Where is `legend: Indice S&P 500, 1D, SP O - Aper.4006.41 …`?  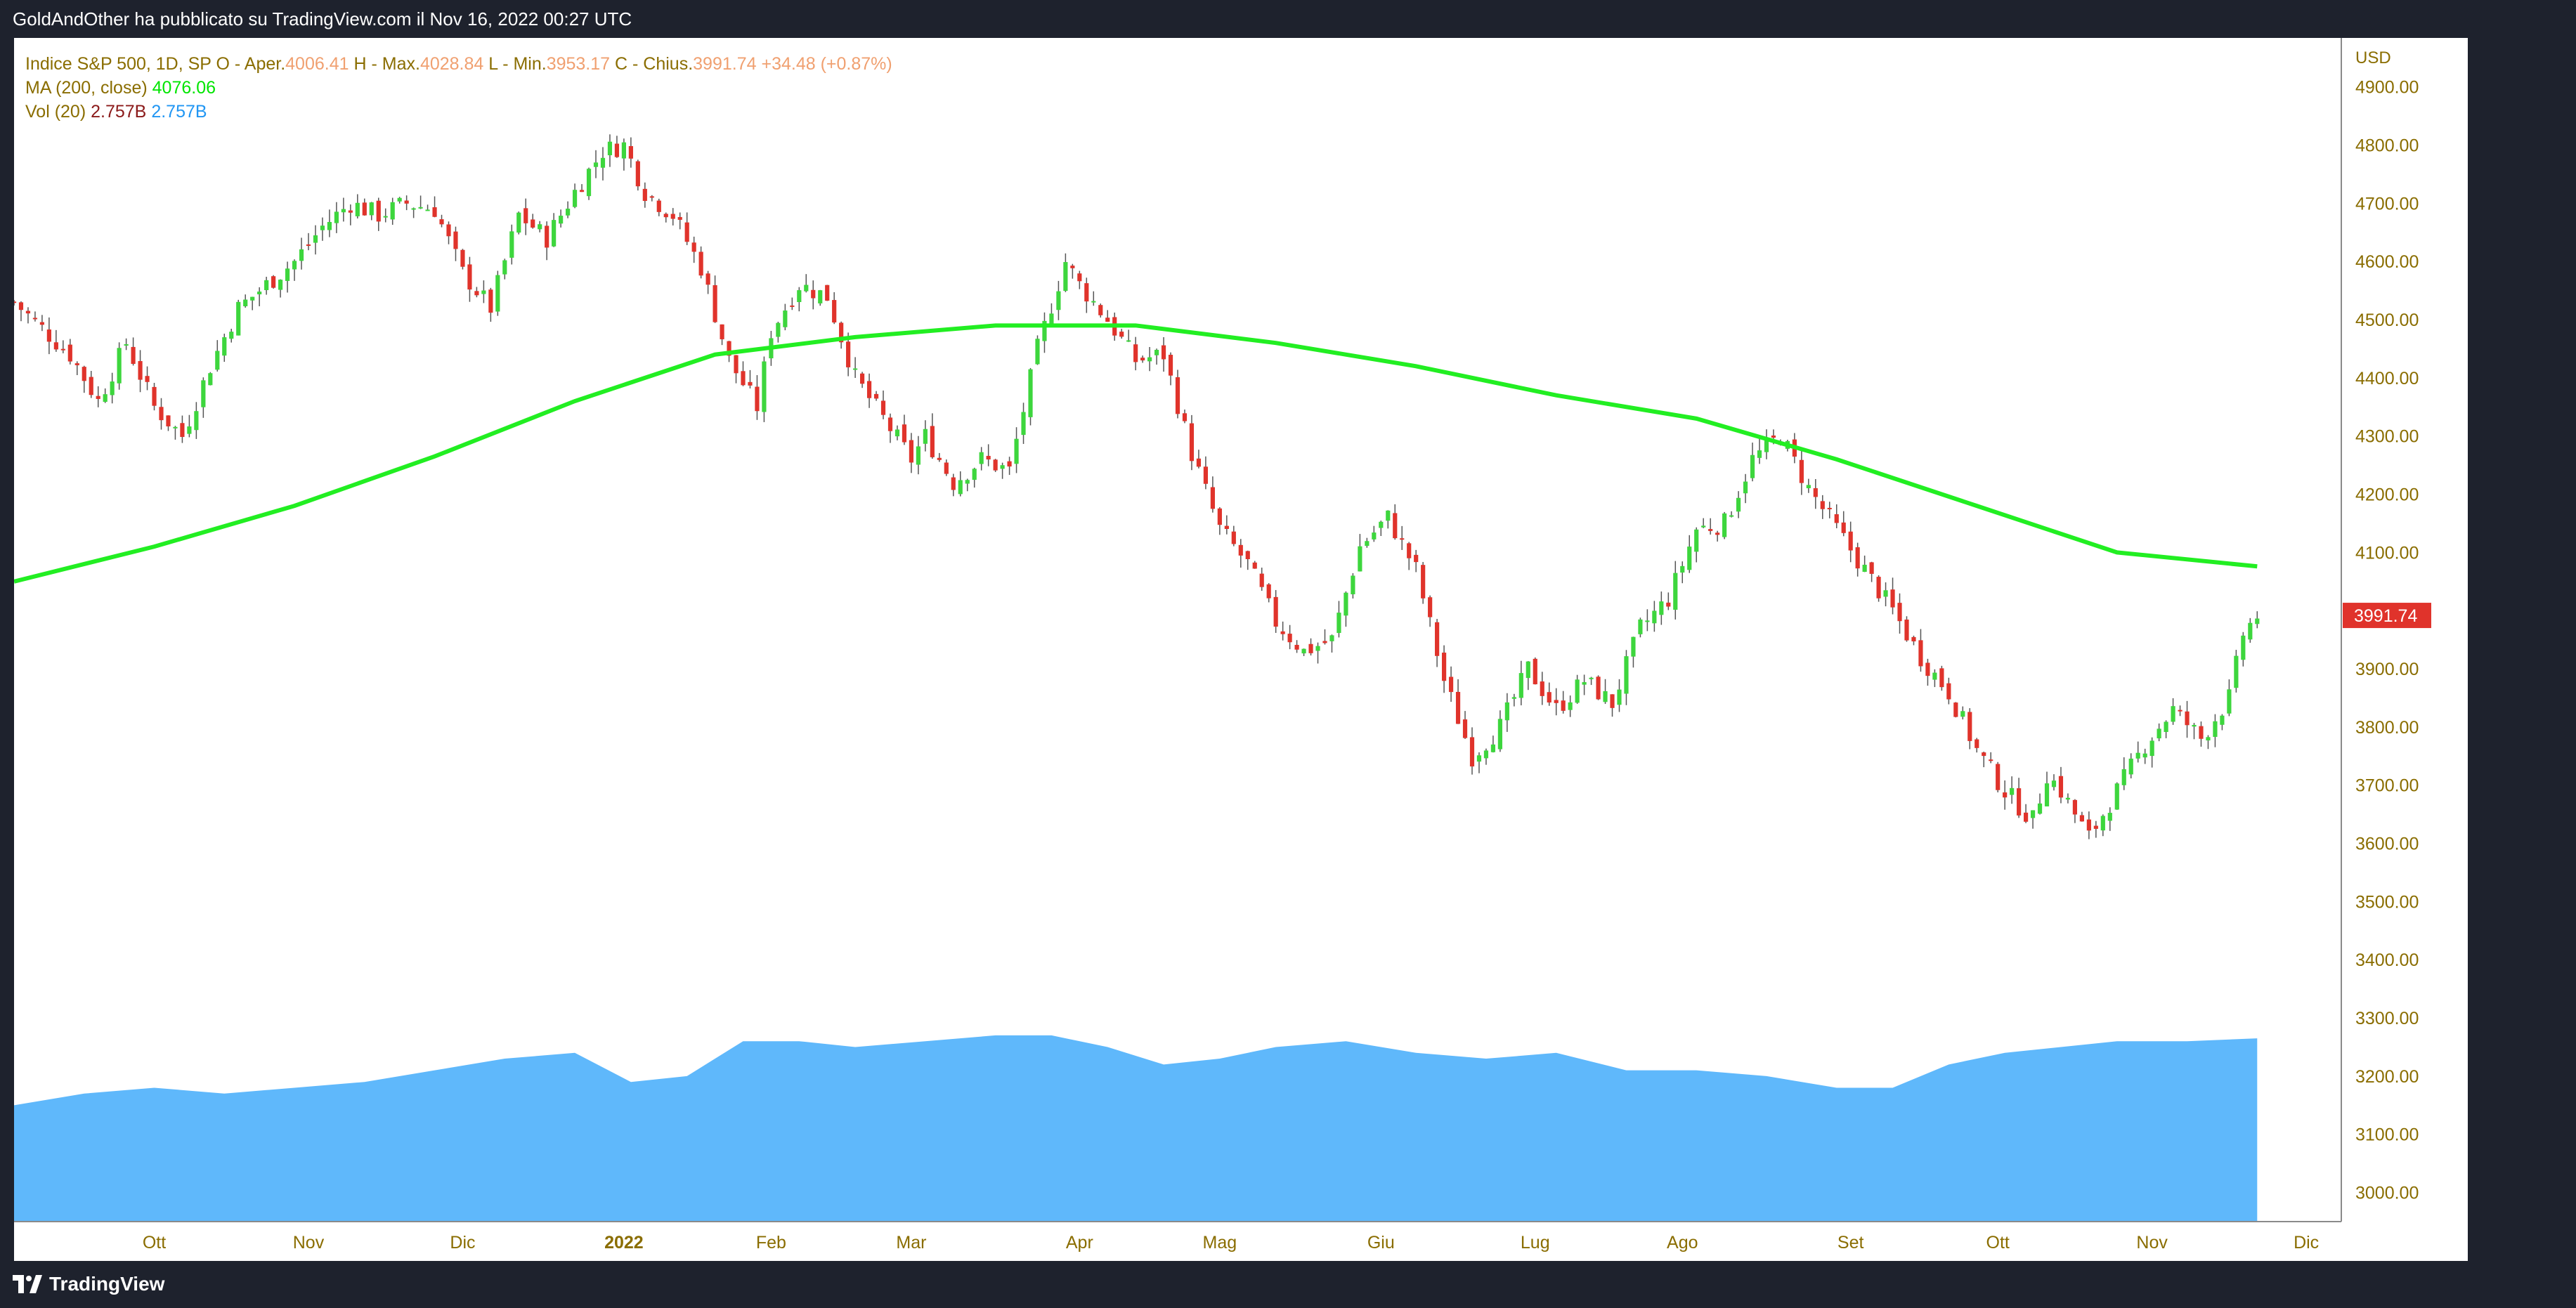
legend: Indice S&P 500, 1D, SP O - Aper.4006.41 … is located at coordinates (458, 88).